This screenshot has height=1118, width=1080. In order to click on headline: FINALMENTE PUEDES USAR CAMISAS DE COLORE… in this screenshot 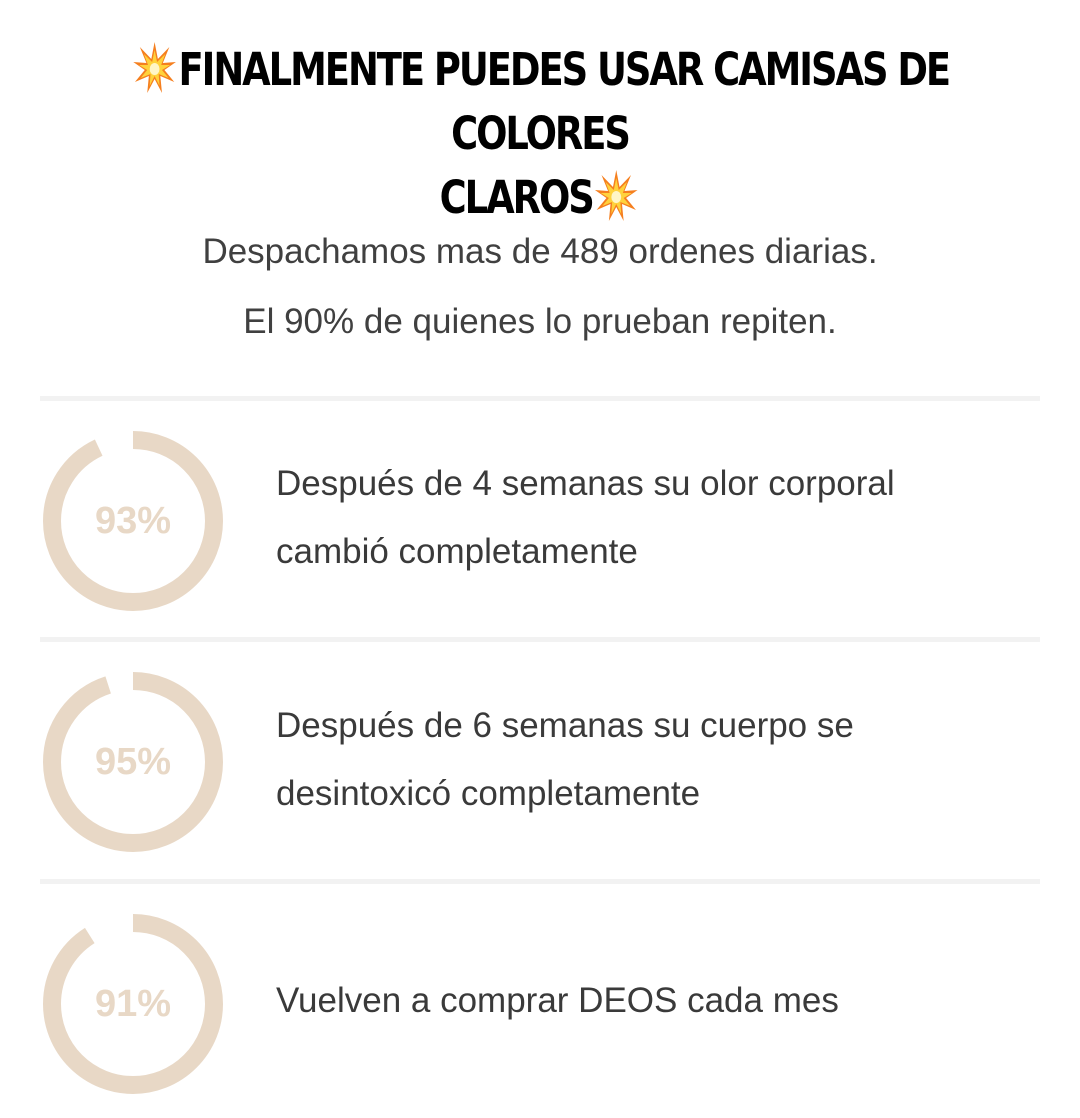, I will do `click(540, 134)`.